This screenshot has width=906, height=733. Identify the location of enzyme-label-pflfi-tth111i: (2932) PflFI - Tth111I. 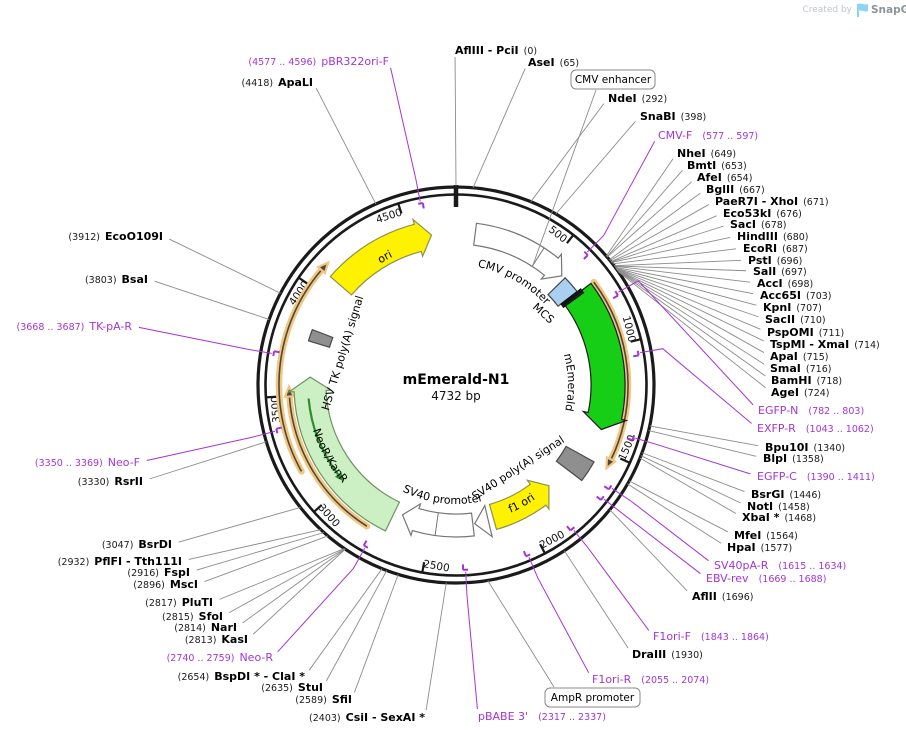
(120, 561).